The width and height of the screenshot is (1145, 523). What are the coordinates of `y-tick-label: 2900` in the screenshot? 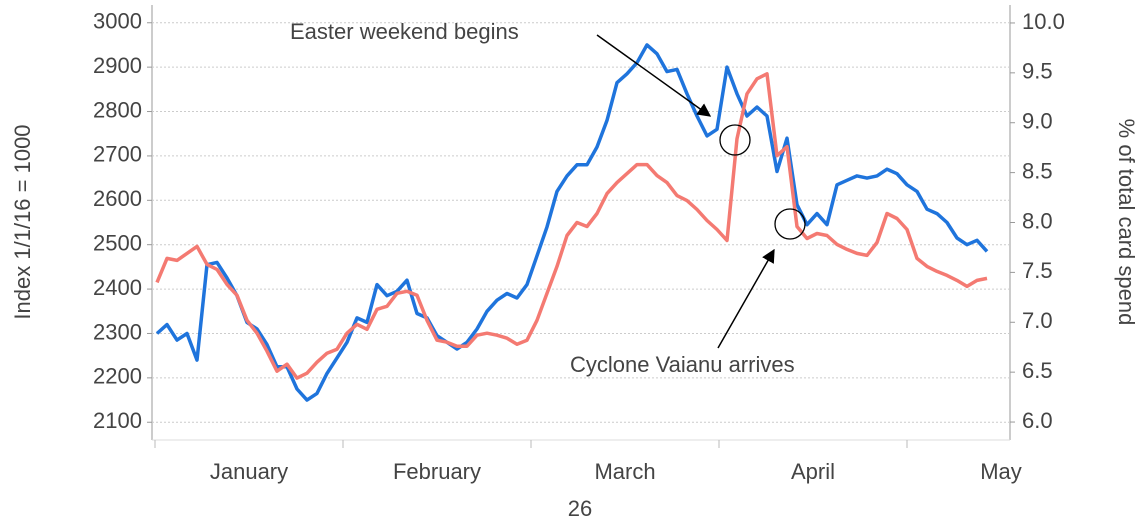 It's located at (117, 65).